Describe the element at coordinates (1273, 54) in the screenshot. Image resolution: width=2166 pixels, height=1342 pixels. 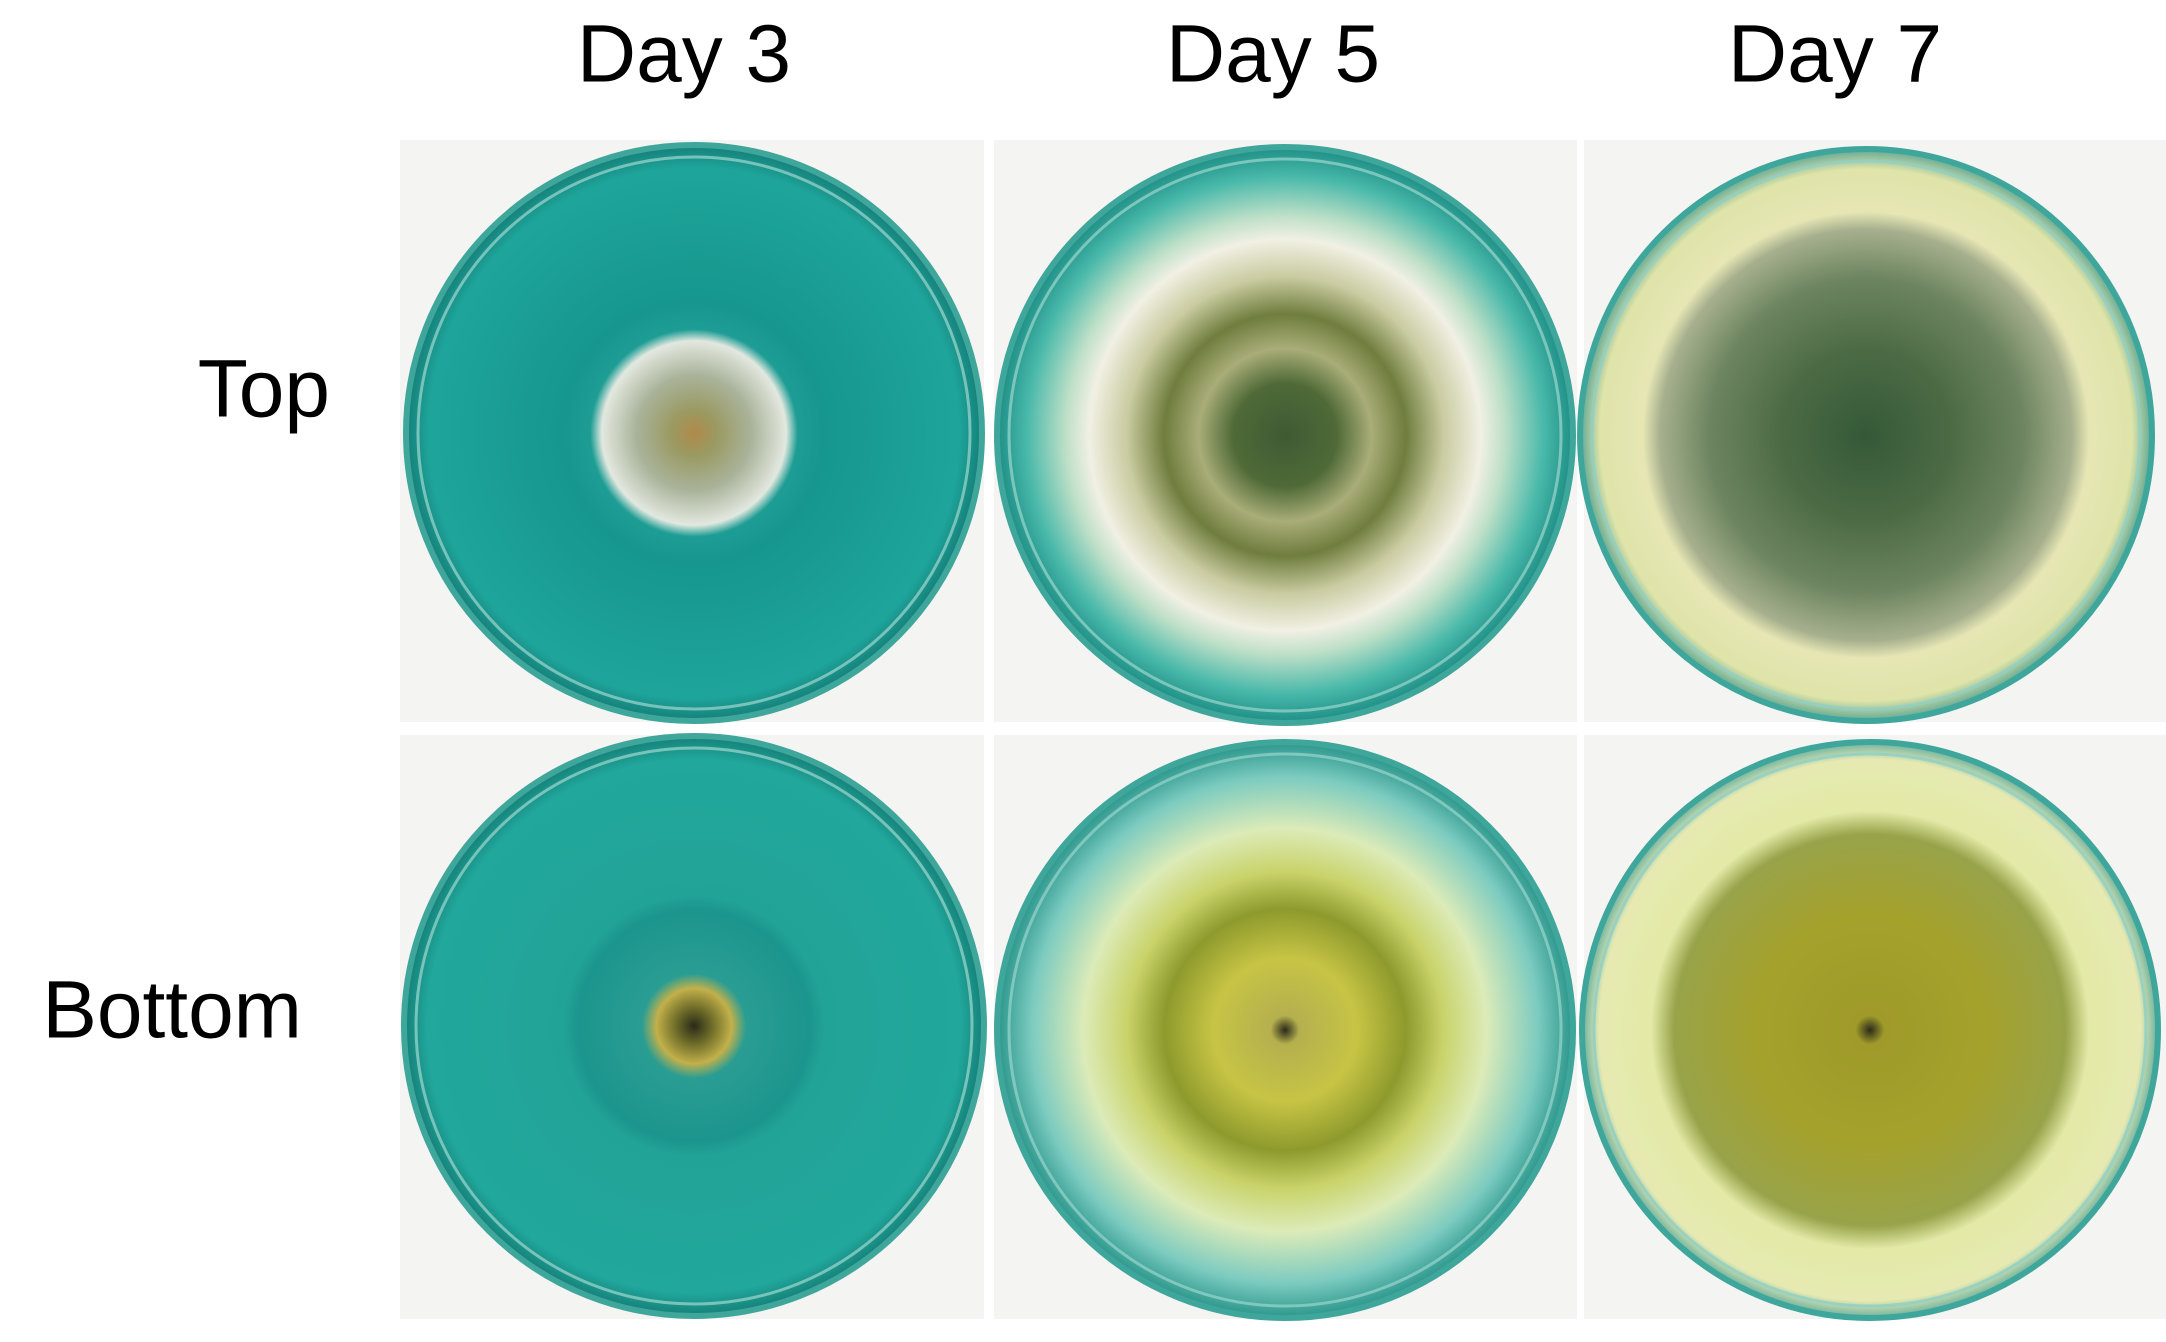
I see `column-header: Day 5` at that location.